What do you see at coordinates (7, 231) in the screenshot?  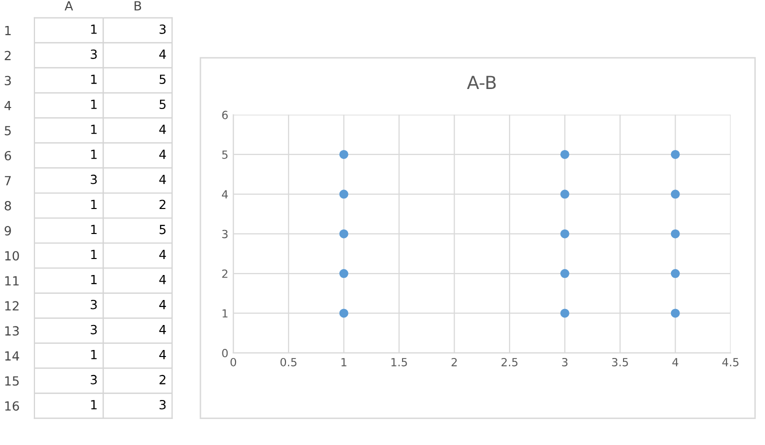 I see `y-tick-label: 9` at bounding box center [7, 231].